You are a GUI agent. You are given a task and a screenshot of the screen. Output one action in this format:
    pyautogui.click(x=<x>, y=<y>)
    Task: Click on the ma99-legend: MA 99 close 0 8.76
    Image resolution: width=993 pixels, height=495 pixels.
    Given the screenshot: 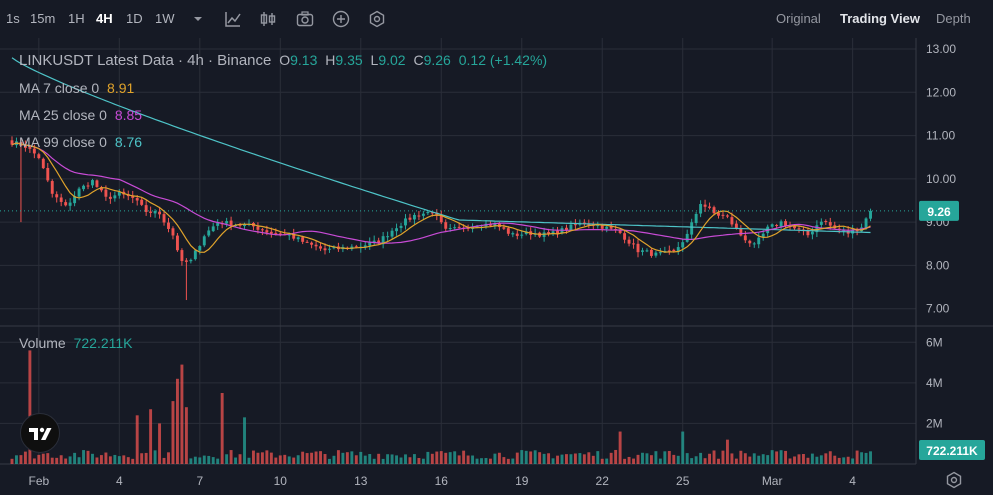 What is the action you would take?
    pyautogui.click(x=82, y=142)
    